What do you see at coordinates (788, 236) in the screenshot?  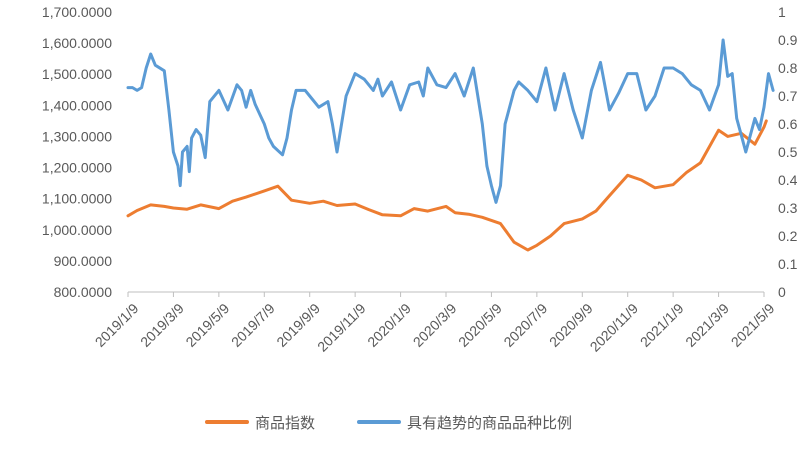 I see `y-right-tick-label: 0.2` at bounding box center [788, 236].